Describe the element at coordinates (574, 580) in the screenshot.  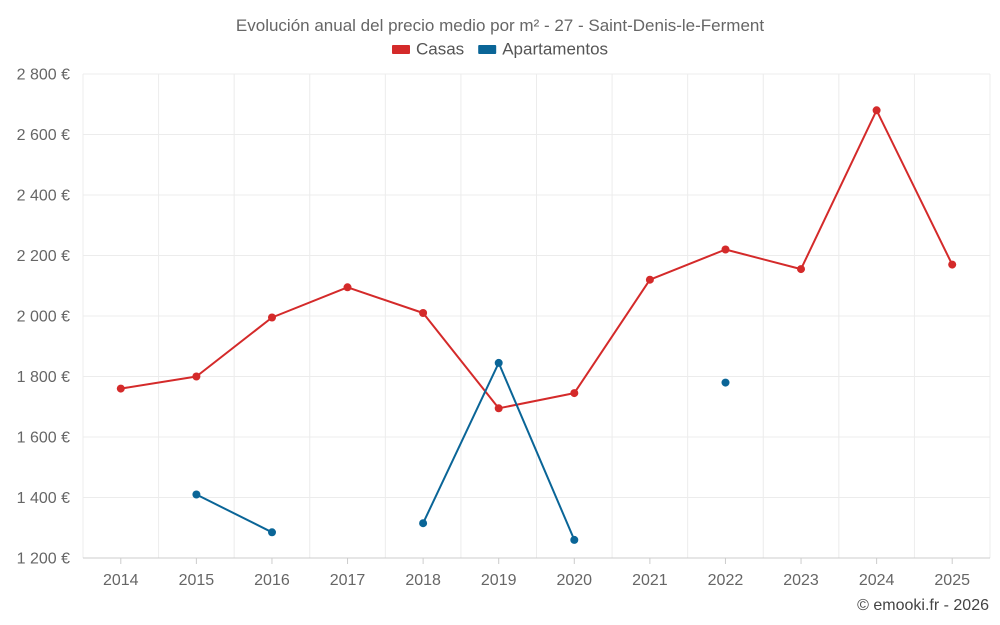
I see `x-tick-label: 2020` at that location.